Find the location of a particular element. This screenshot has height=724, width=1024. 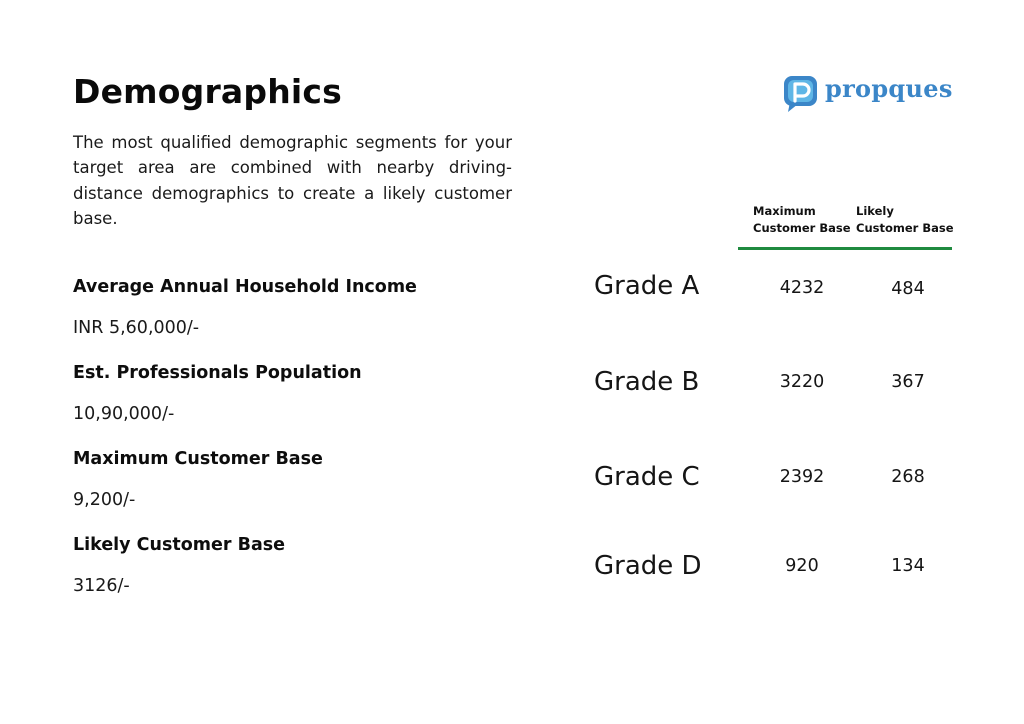

maximum-value: 3220 is located at coordinates (802, 382).